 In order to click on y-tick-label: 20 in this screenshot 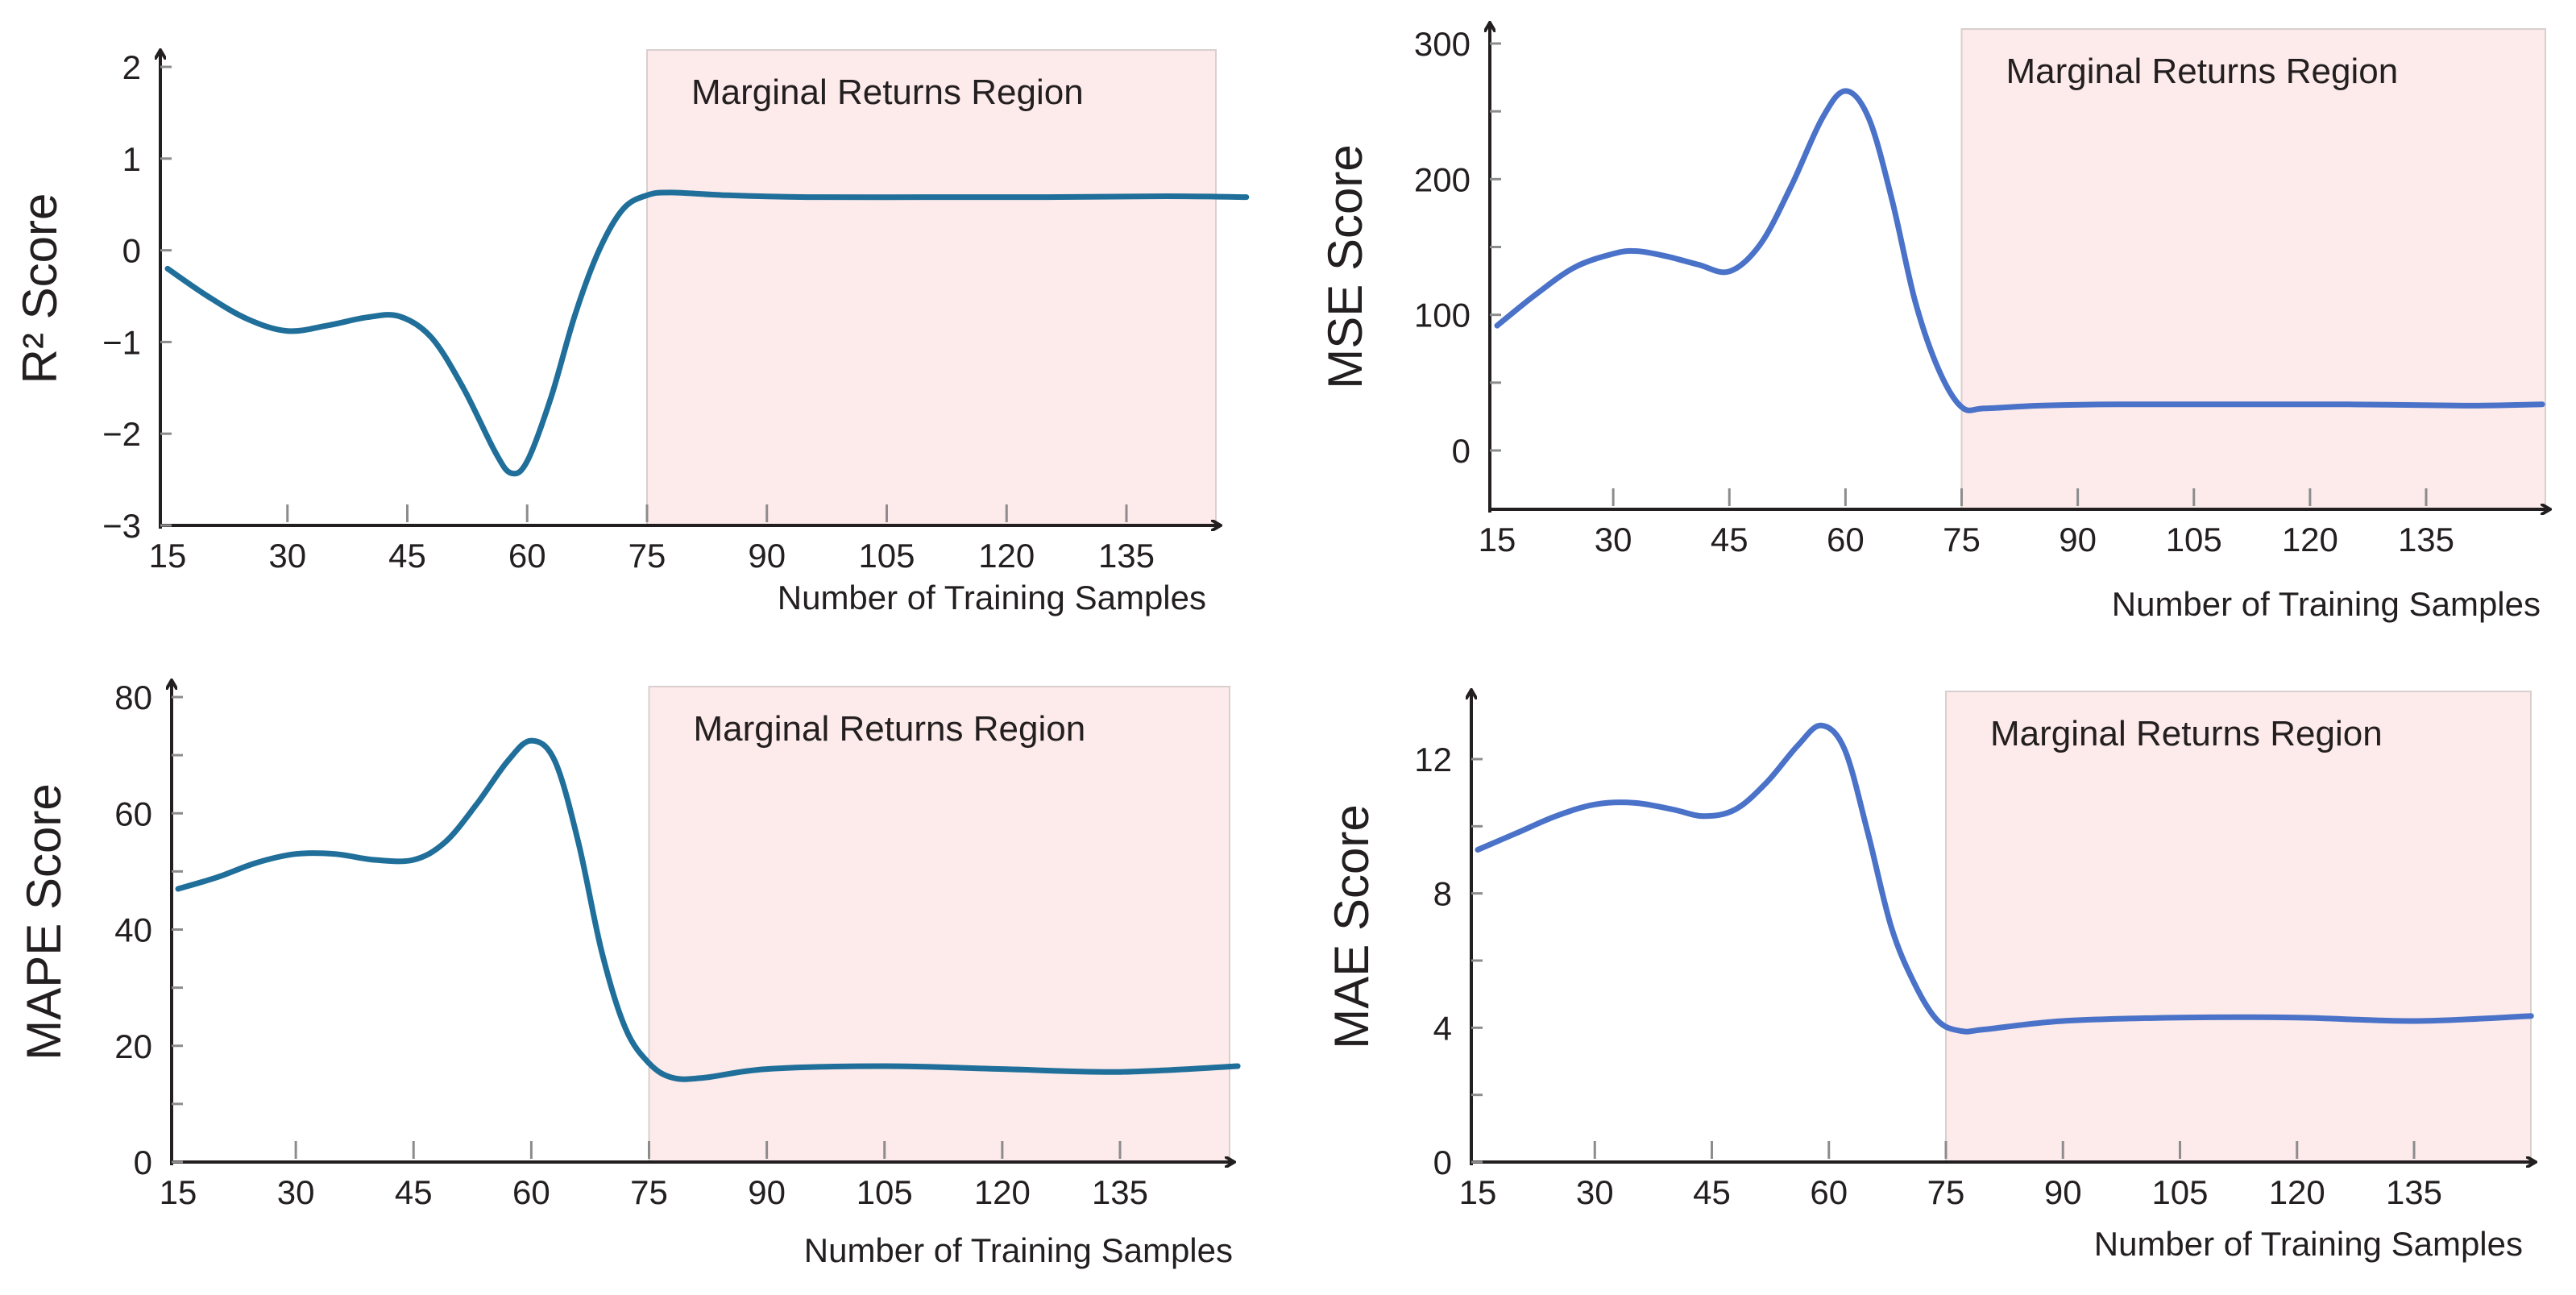, I will do `click(133, 1046)`.